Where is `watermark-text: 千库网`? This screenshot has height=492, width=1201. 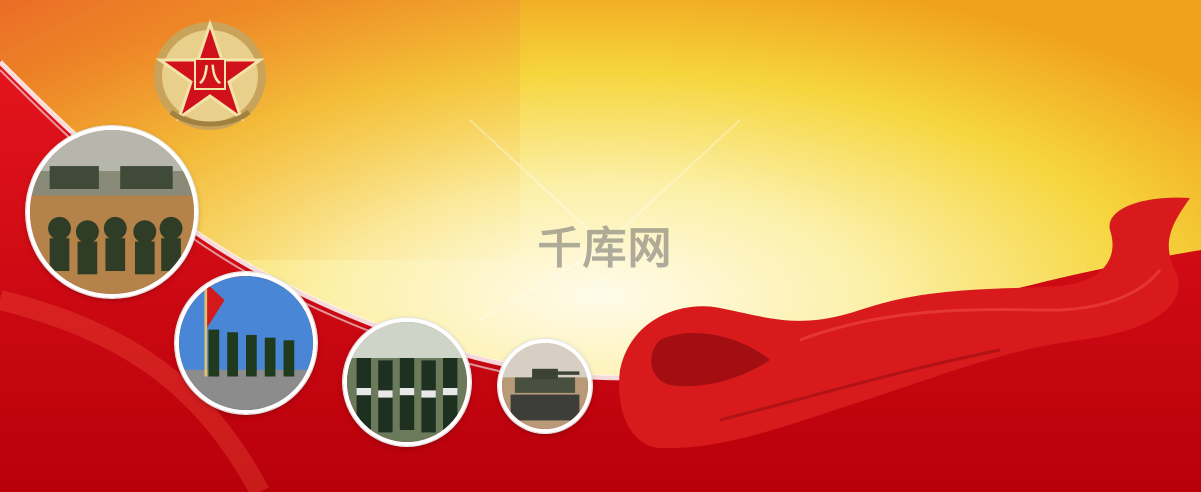 watermark-text: 千库网 is located at coordinates (605, 248).